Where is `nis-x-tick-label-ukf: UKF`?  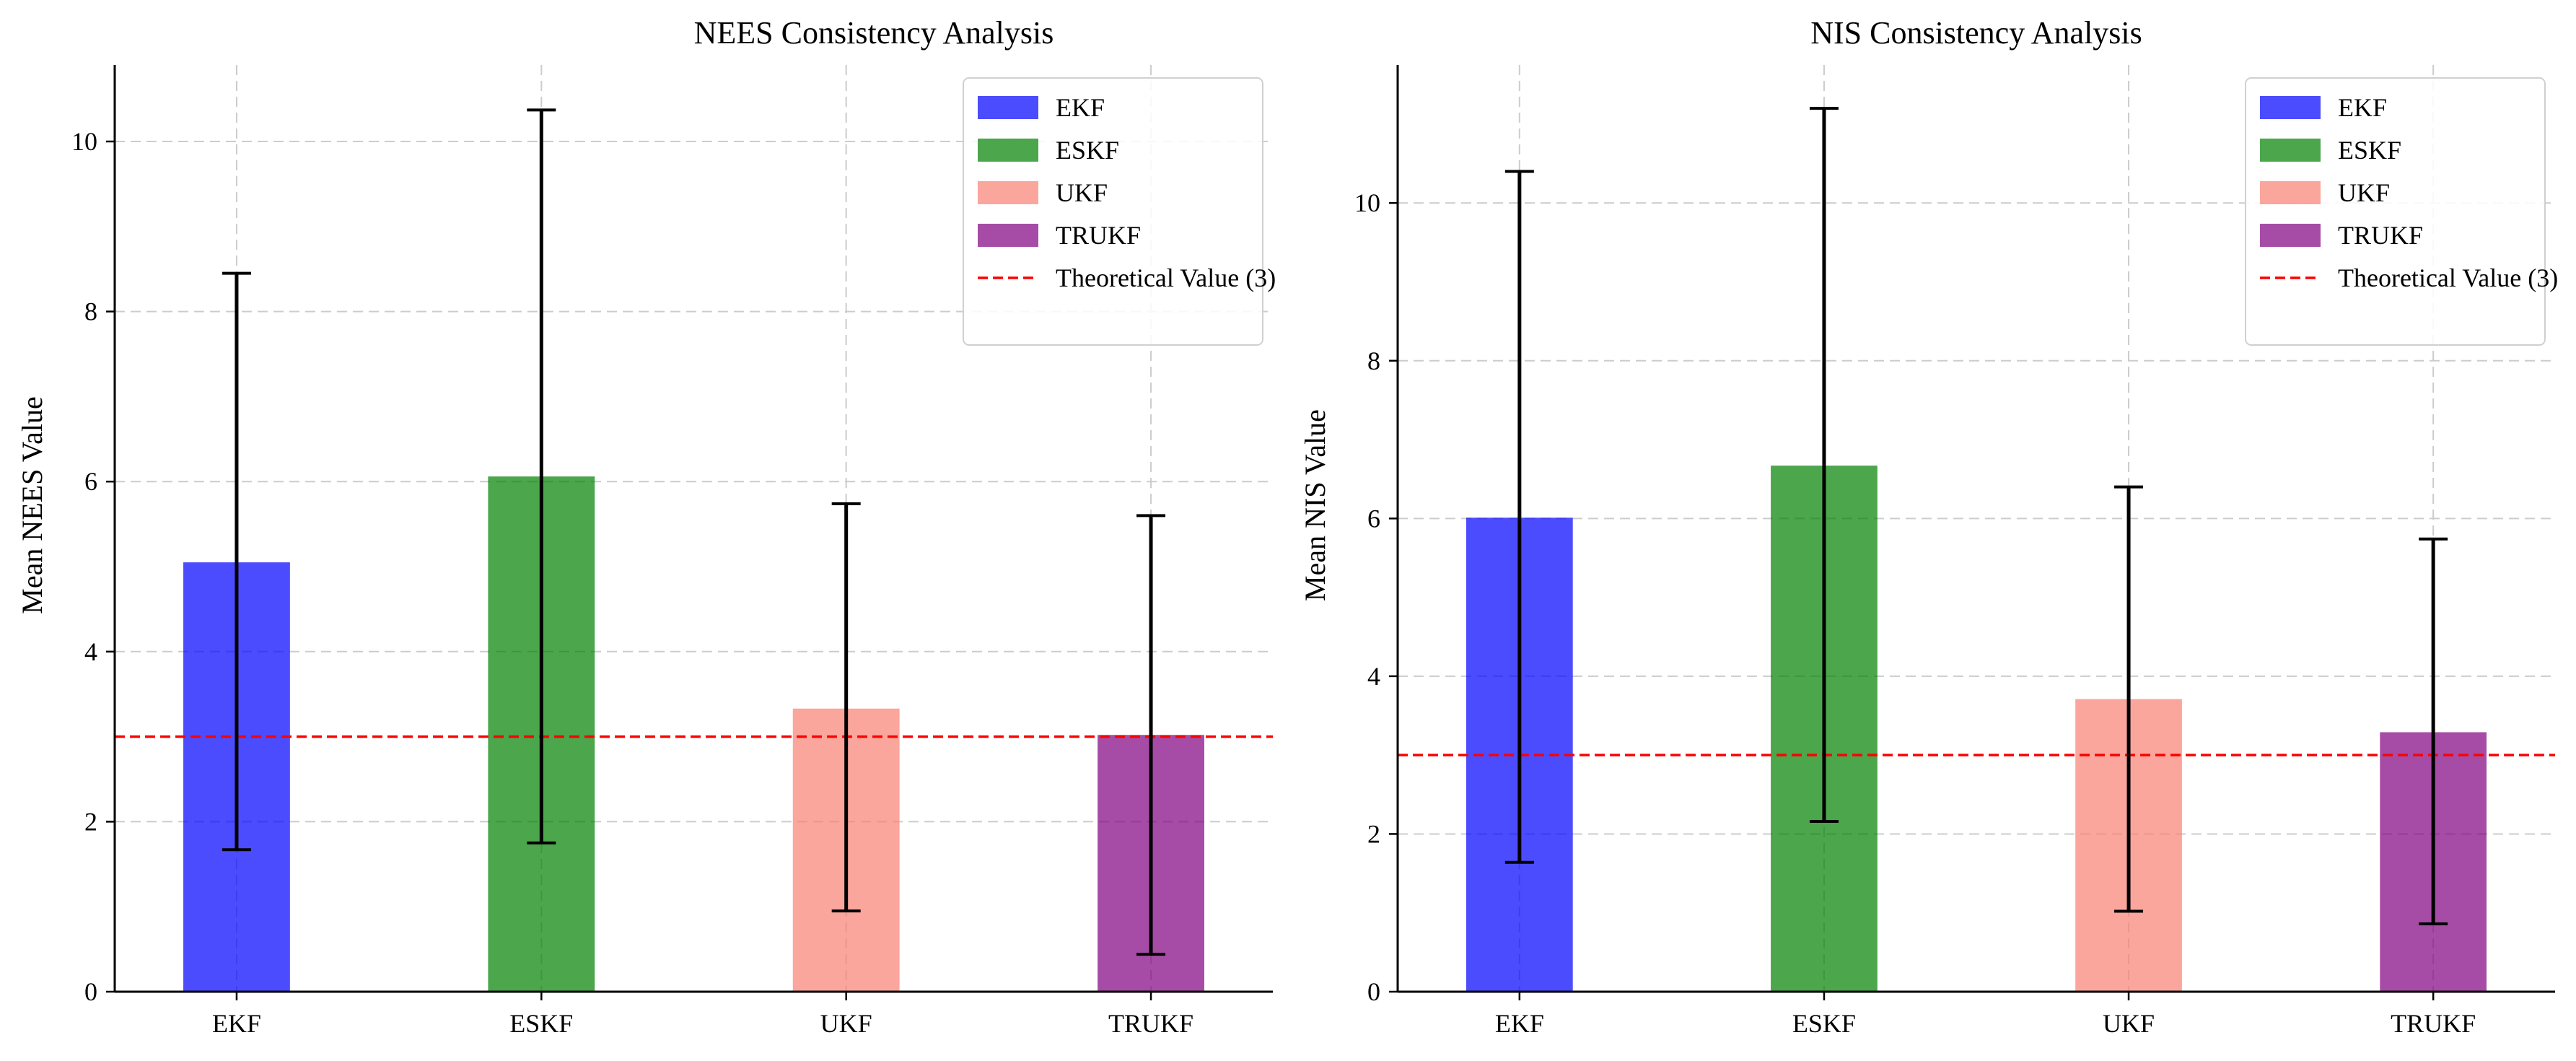 nis-x-tick-label-ukf: UKF is located at coordinates (2129, 1023).